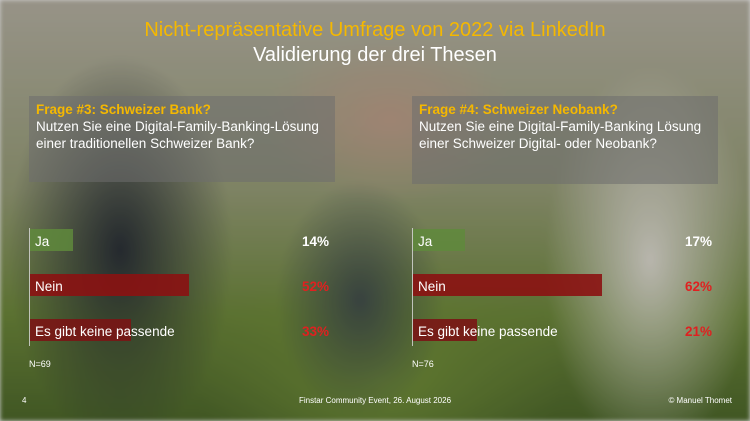 This screenshot has width=750, height=421. What do you see at coordinates (700, 400) in the screenshot?
I see `footer-copyright: © Manuel Thomet` at bounding box center [700, 400].